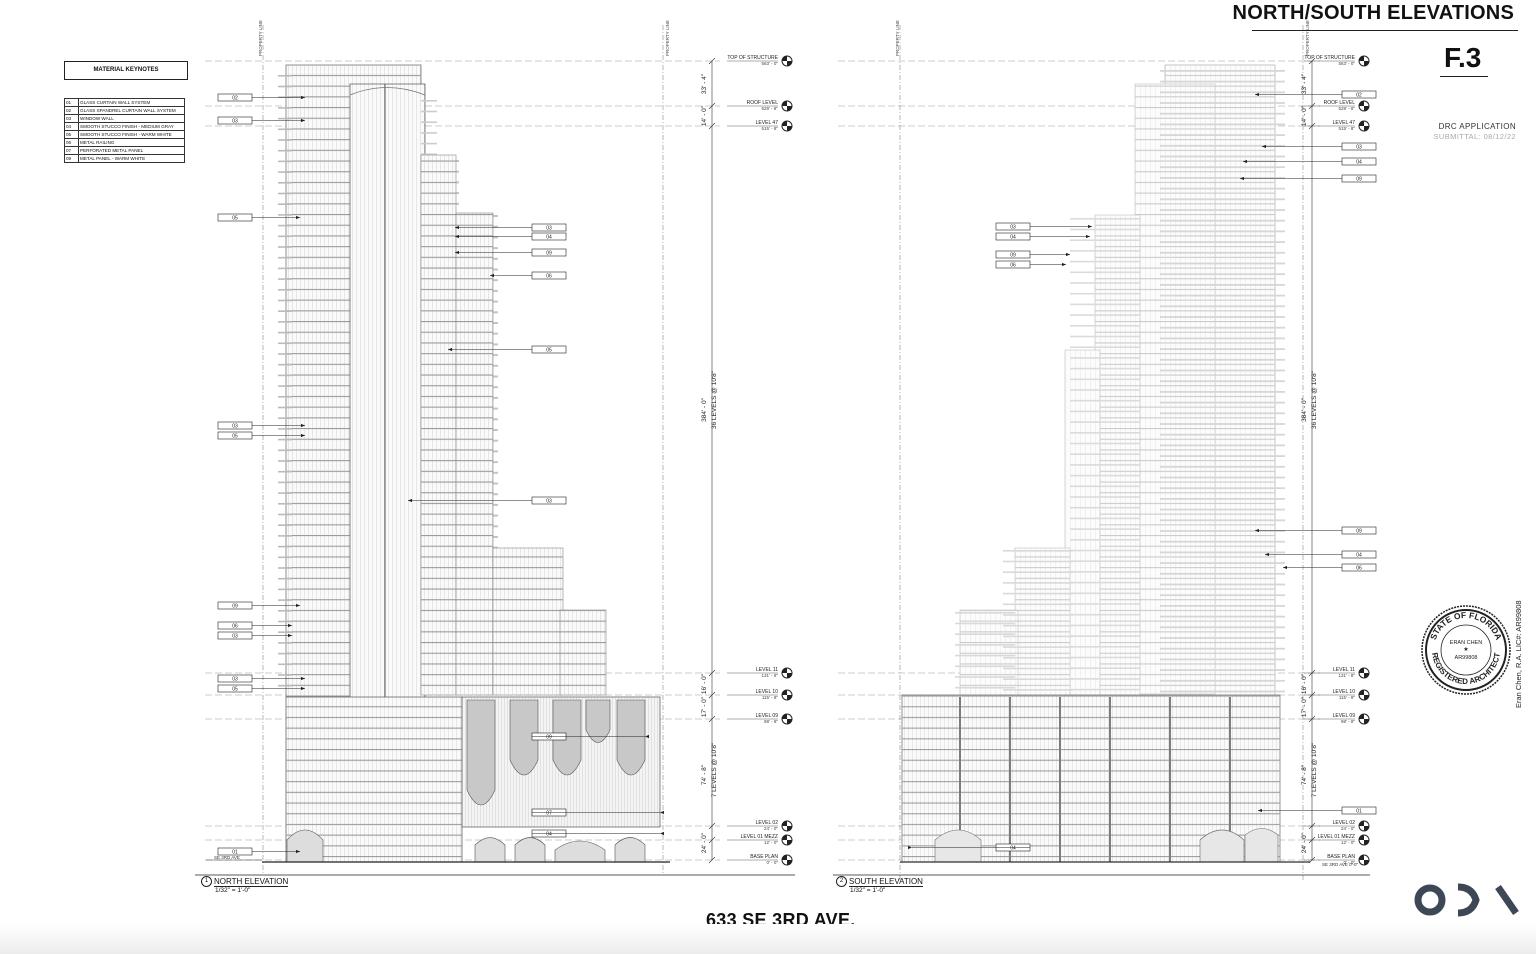 This screenshot has height=954, width=1536. What do you see at coordinates (1373, 13) in the screenshot?
I see `sheet-title: NORTH/SOUTH ELEVATIONS` at bounding box center [1373, 13].